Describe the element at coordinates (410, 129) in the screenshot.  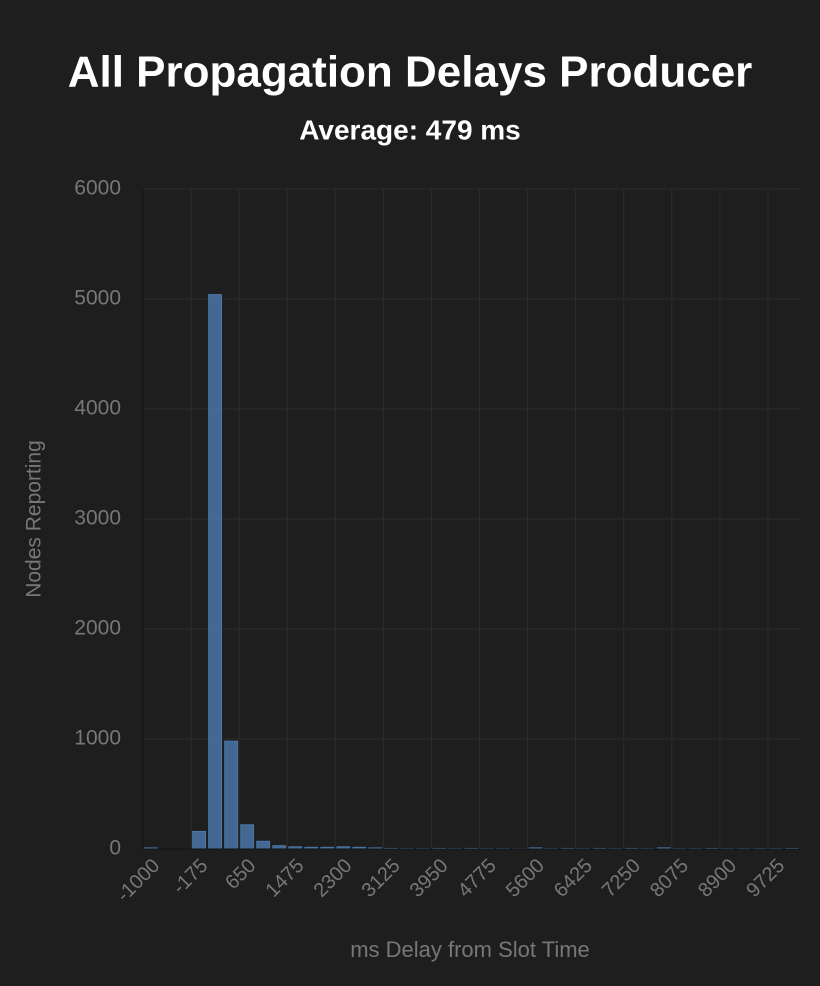
I see `chart-subtitle: Average: 479 ms` at that location.